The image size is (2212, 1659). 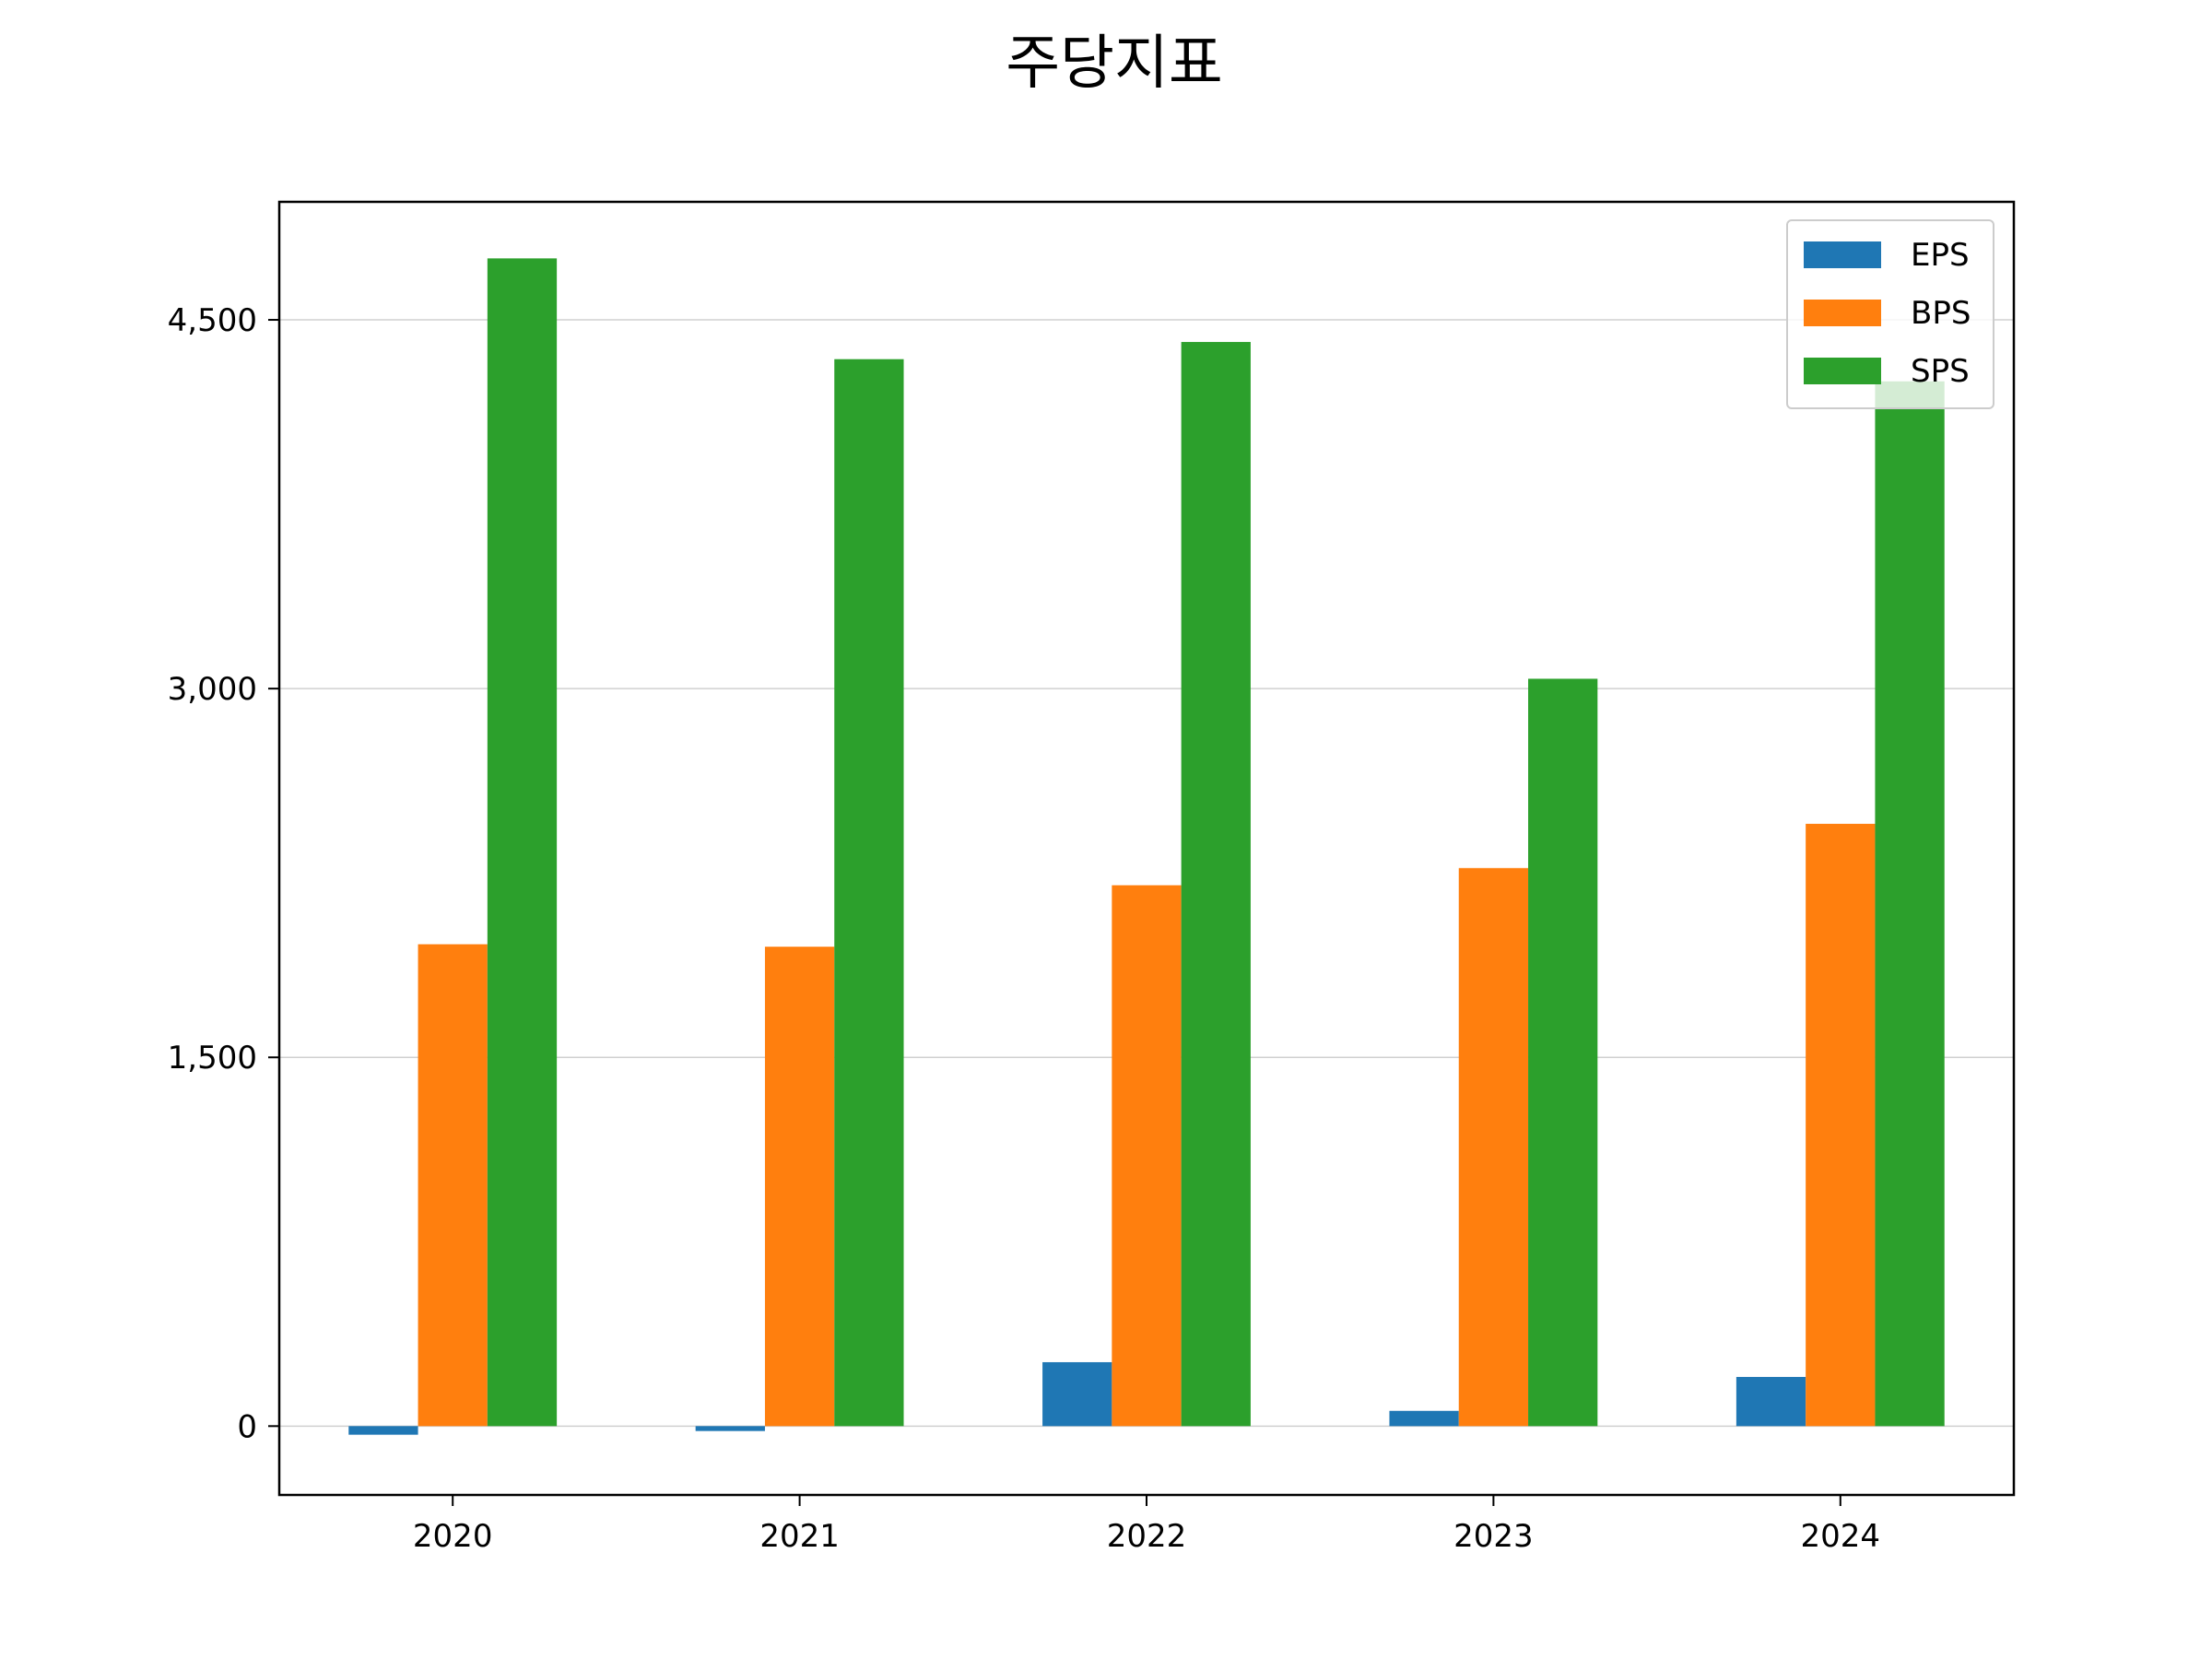 I want to click on y-tick-label: 1,500, so click(x=212, y=1058).